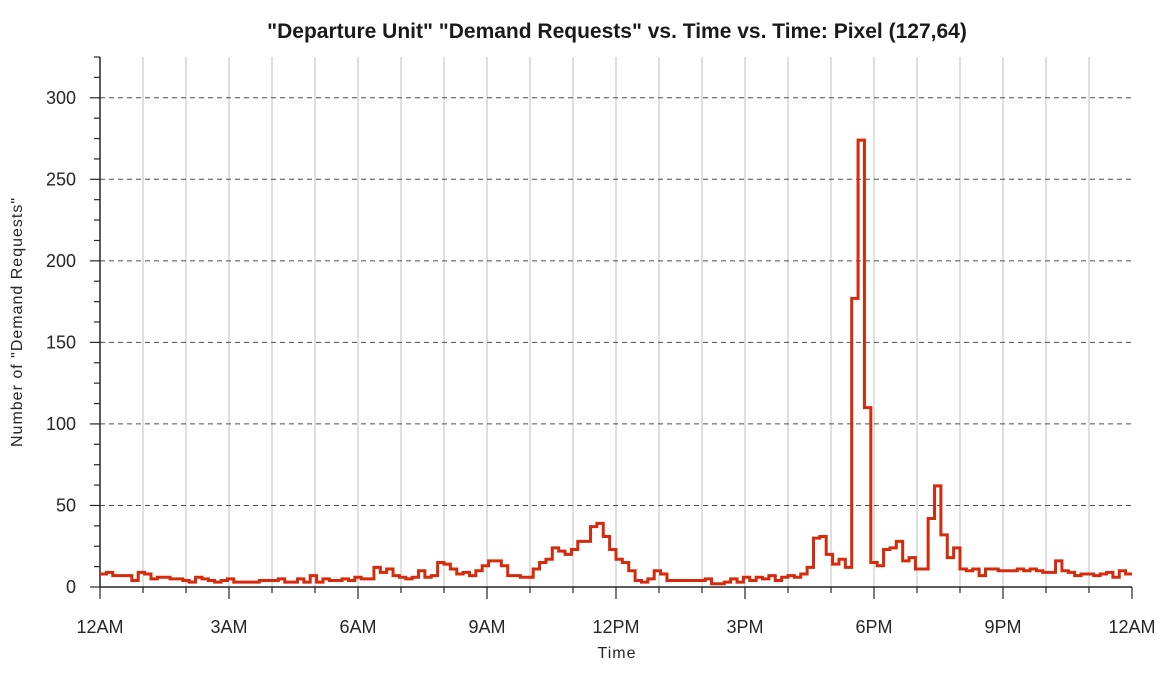 The image size is (1169, 673). Describe the element at coordinates (873, 627) in the screenshot. I see `x-tick-label: 6PM` at that location.